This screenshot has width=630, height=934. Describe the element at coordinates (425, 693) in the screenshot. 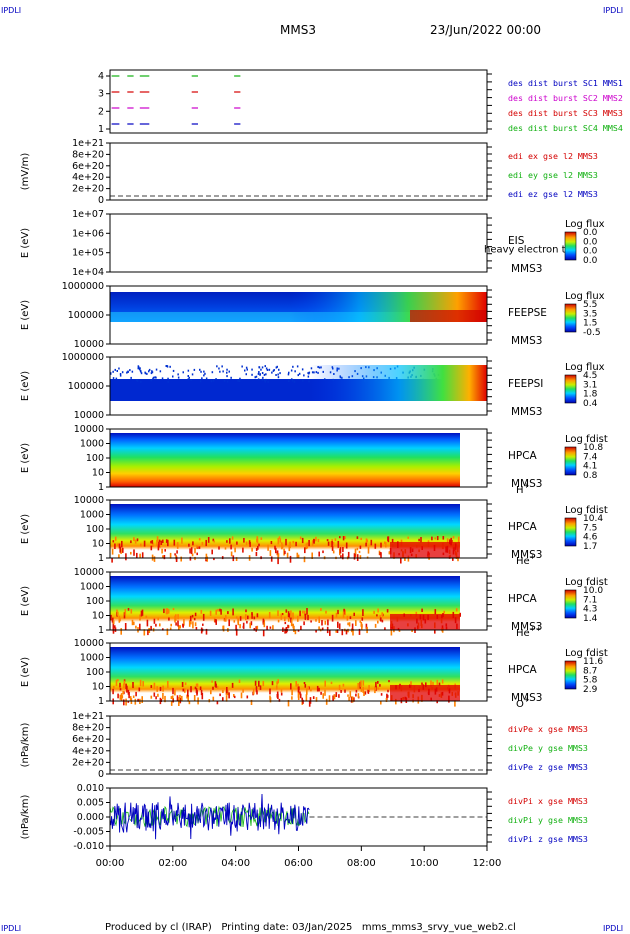

I see `hpca_o-red-band` at that location.